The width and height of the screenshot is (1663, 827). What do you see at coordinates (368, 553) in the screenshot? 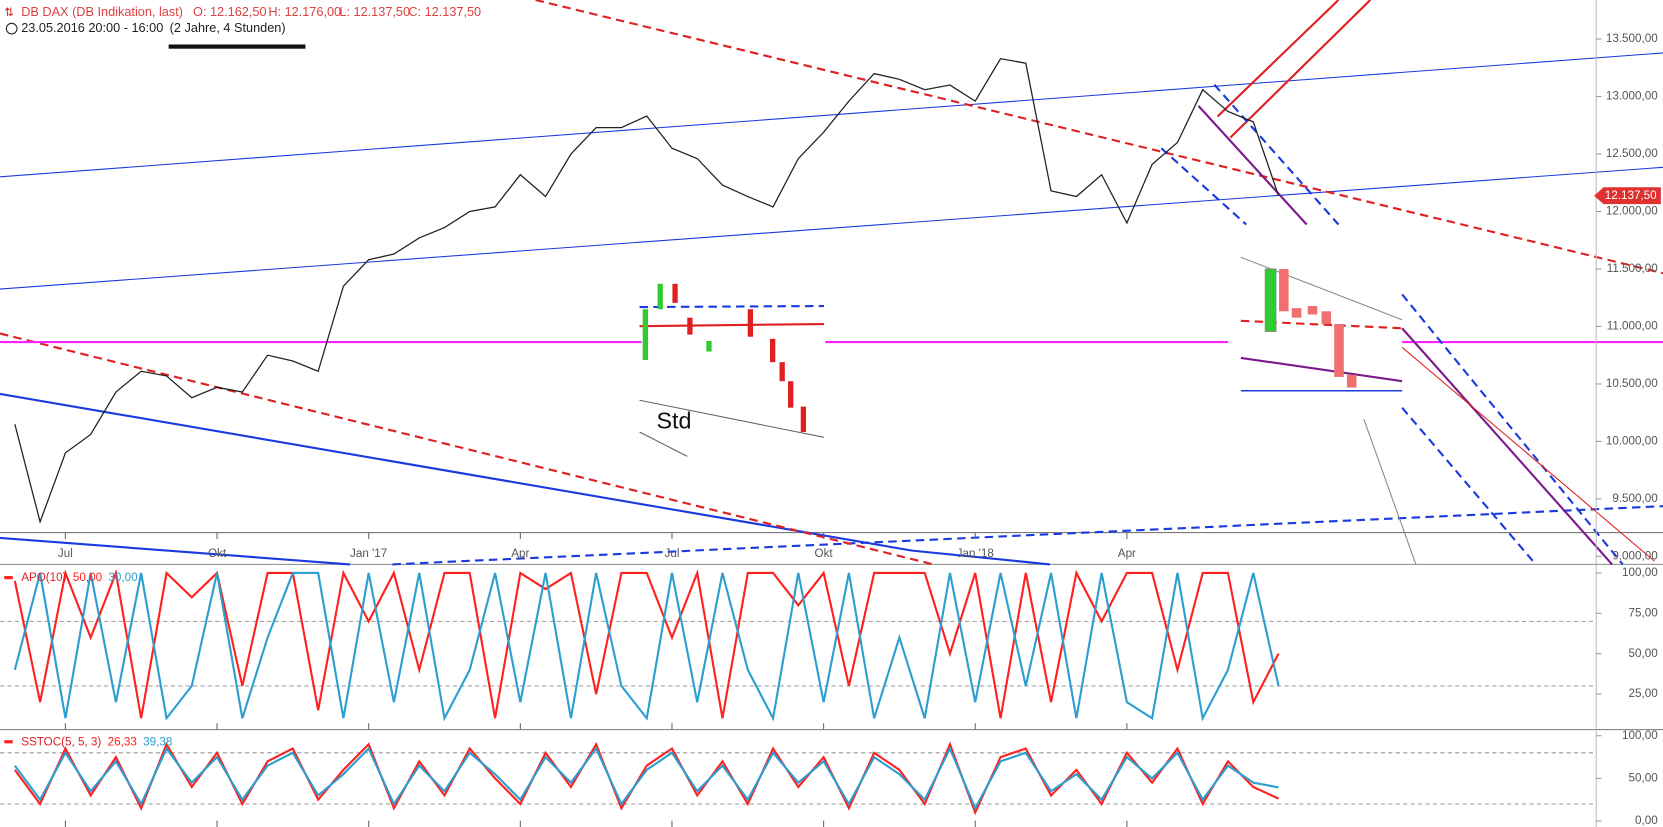
I see `x-tick-label: Jan '17` at bounding box center [368, 553].